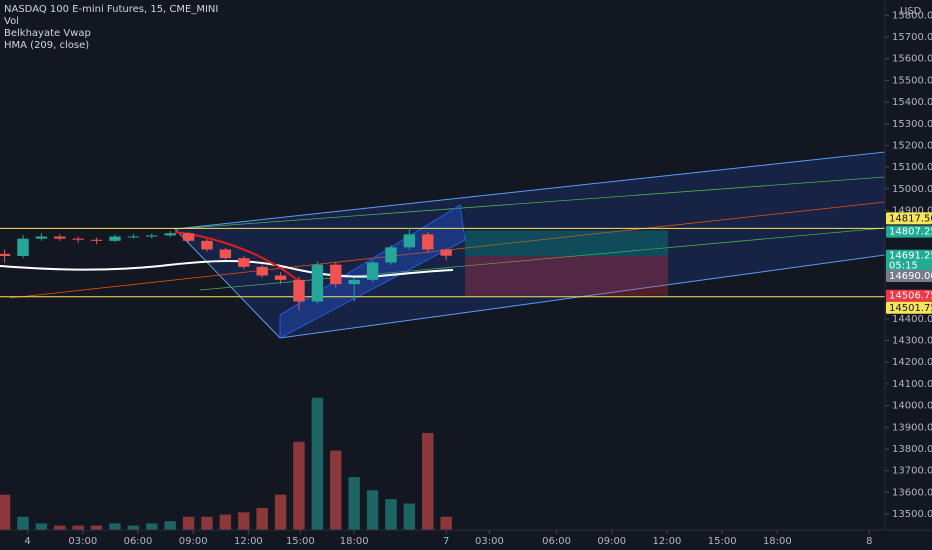  What do you see at coordinates (912, 80) in the screenshot?
I see `y-tick-label: 15500.00` at bounding box center [912, 80].